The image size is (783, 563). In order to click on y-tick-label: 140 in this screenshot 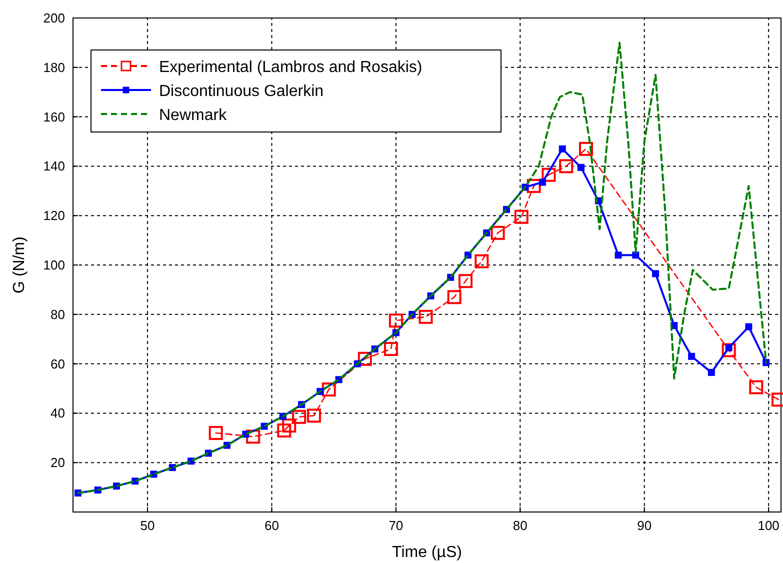, I will do `click(54, 166)`.